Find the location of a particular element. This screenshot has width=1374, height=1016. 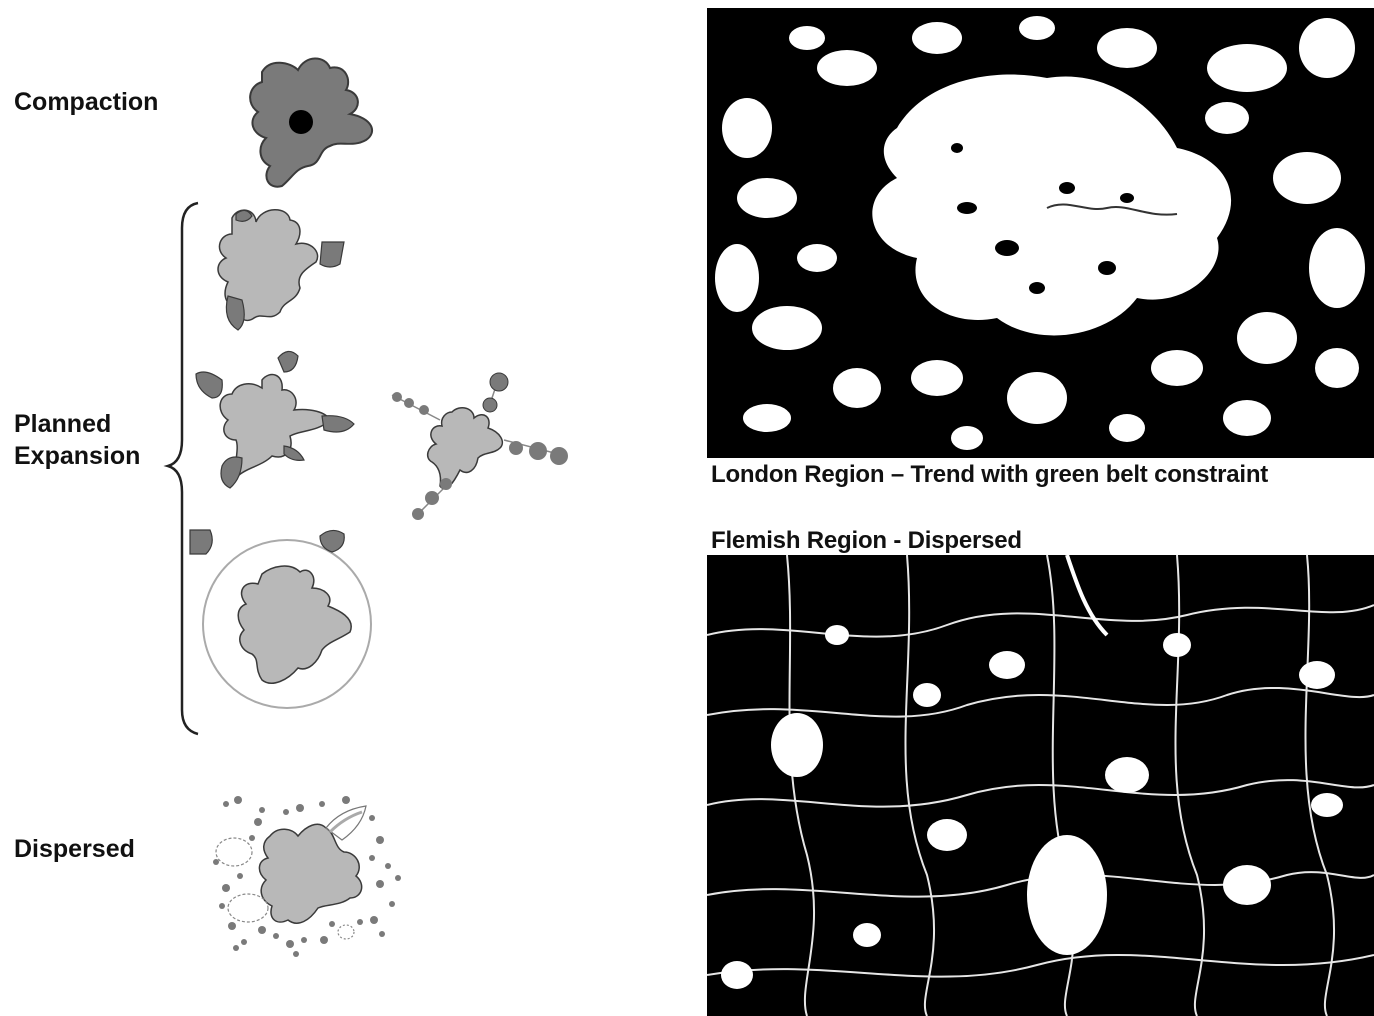

green-belt-ring is located at coordinates (287, 624).